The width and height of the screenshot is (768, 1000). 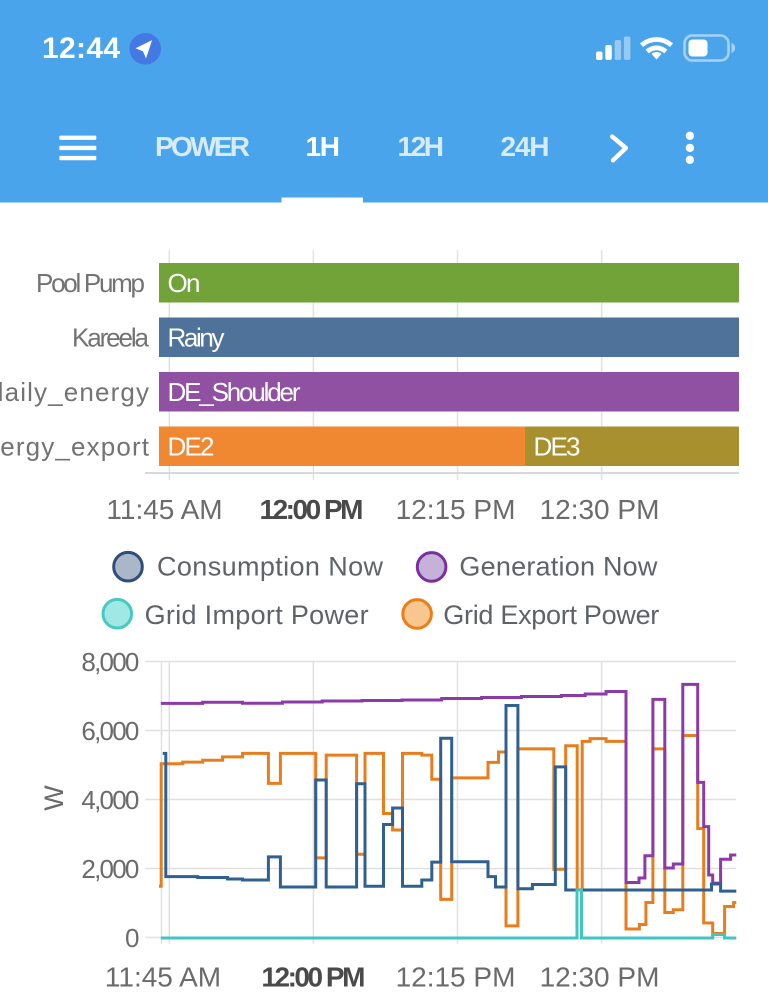 I want to click on svg-text: 6,000, so click(x=110, y=731).